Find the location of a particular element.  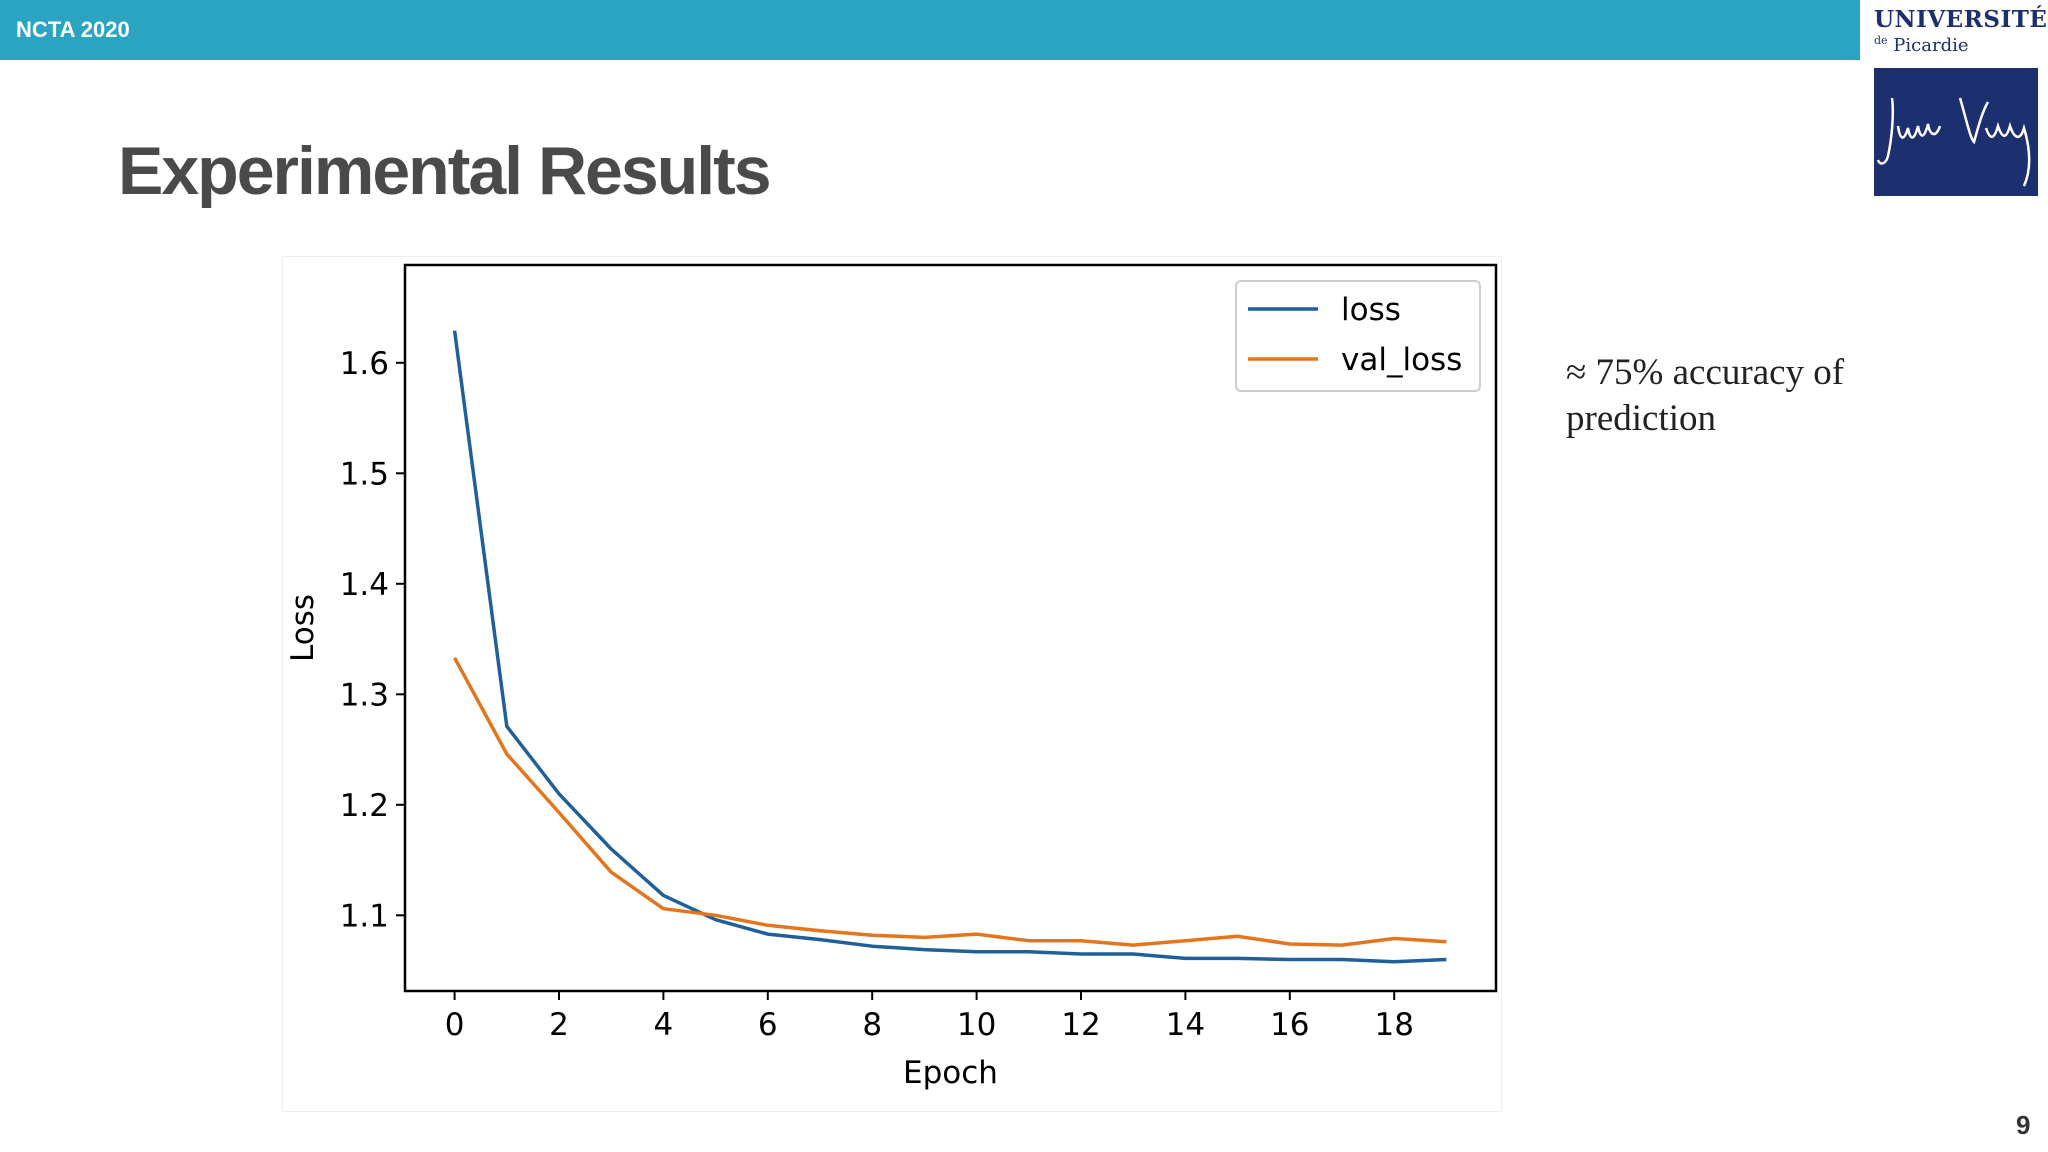

signature-icon is located at coordinates (1953, 142).